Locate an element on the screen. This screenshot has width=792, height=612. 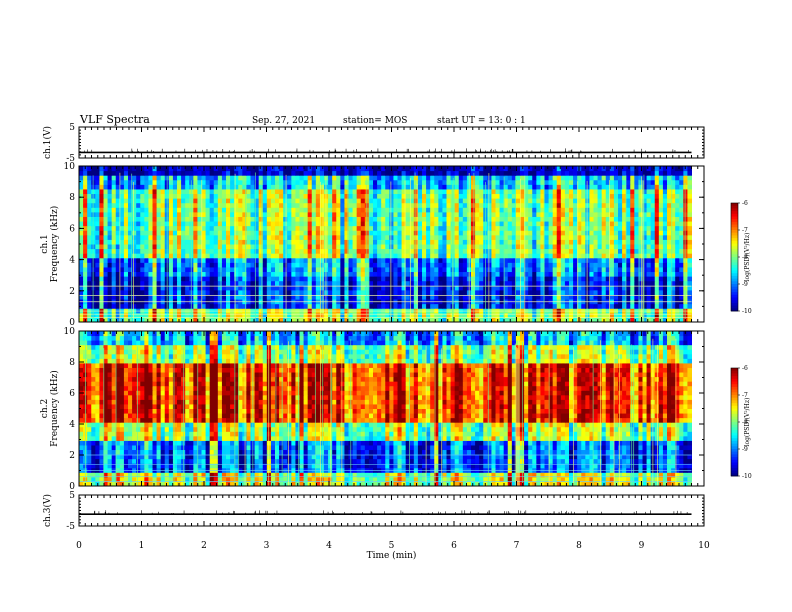
station-label: station= MOS is located at coordinates (375, 121).